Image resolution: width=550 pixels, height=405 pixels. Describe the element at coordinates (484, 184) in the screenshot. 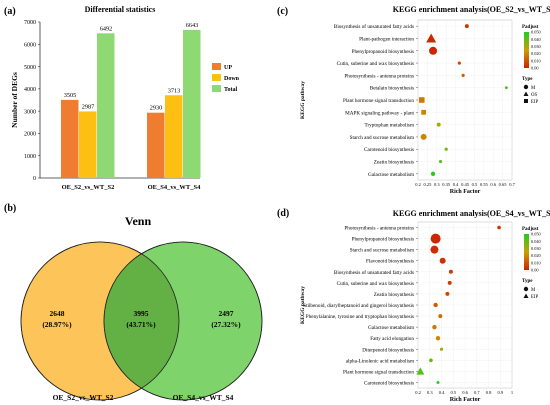

I see `x-tick-label: 0.55` at that location.